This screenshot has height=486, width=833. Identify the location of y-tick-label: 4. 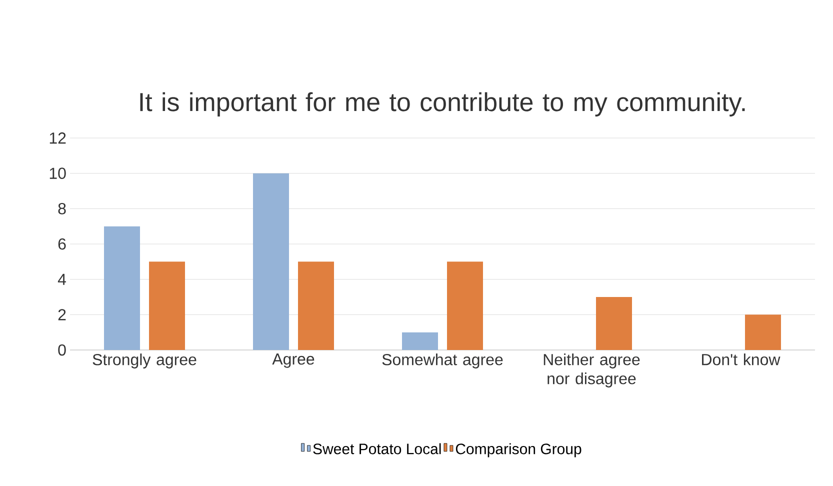
(62, 279).